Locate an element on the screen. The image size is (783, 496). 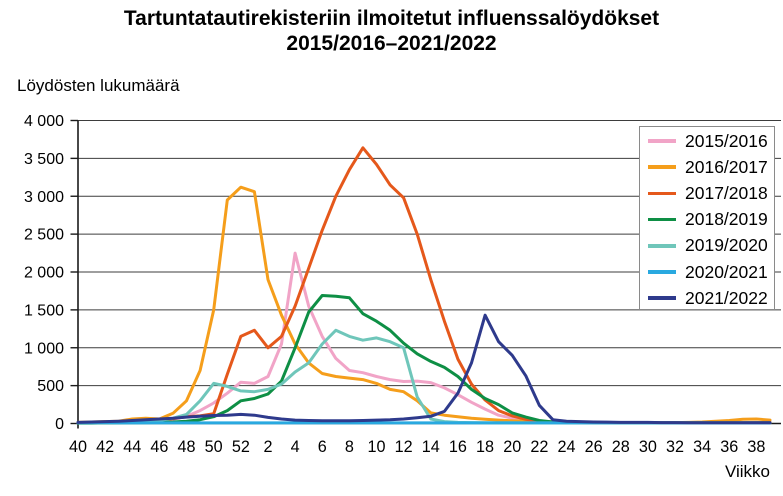
x-tick-label: 26 is located at coordinates (594, 447).